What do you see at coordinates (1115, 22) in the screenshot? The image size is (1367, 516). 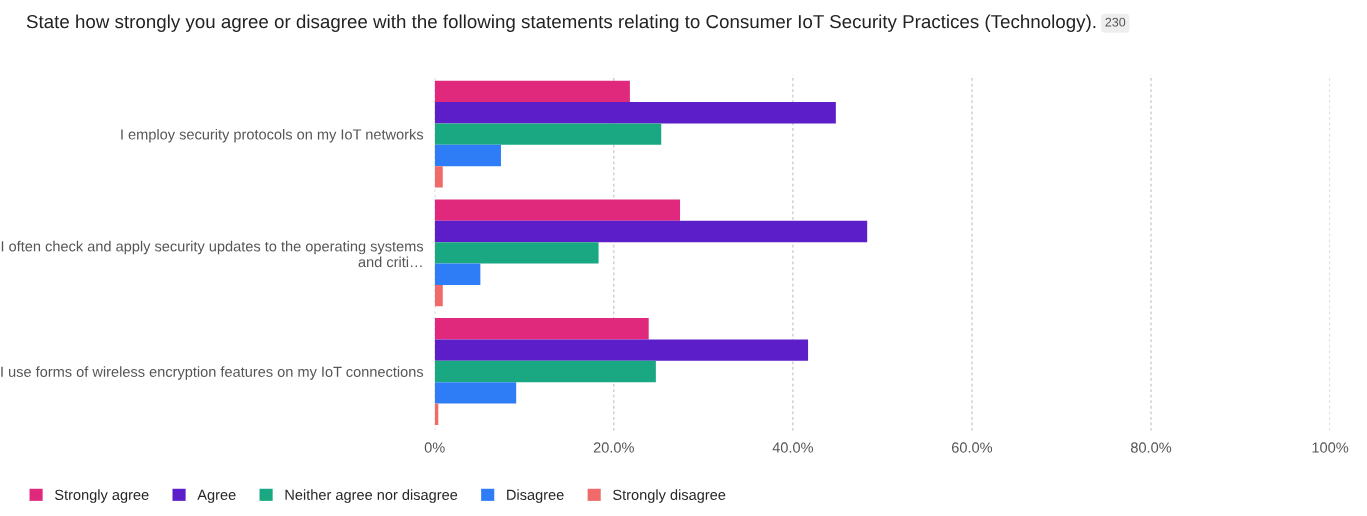 I see `text: 230` at bounding box center [1115, 22].